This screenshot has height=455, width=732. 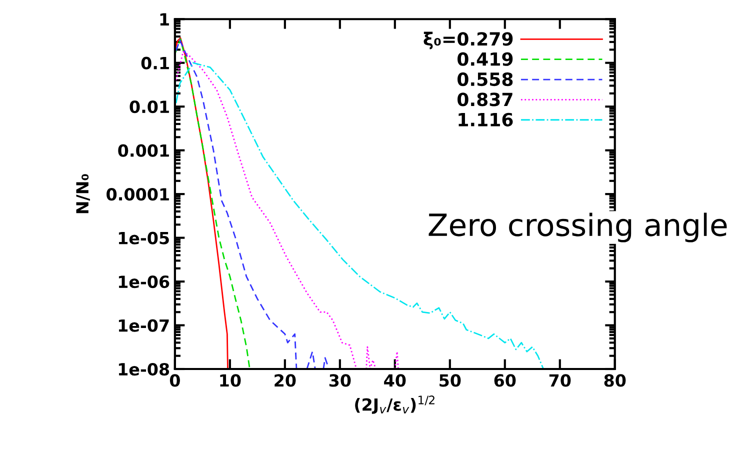 What do you see at coordinates (577, 227) in the screenshot?
I see `annotation: Zero crossing angle` at bounding box center [577, 227].